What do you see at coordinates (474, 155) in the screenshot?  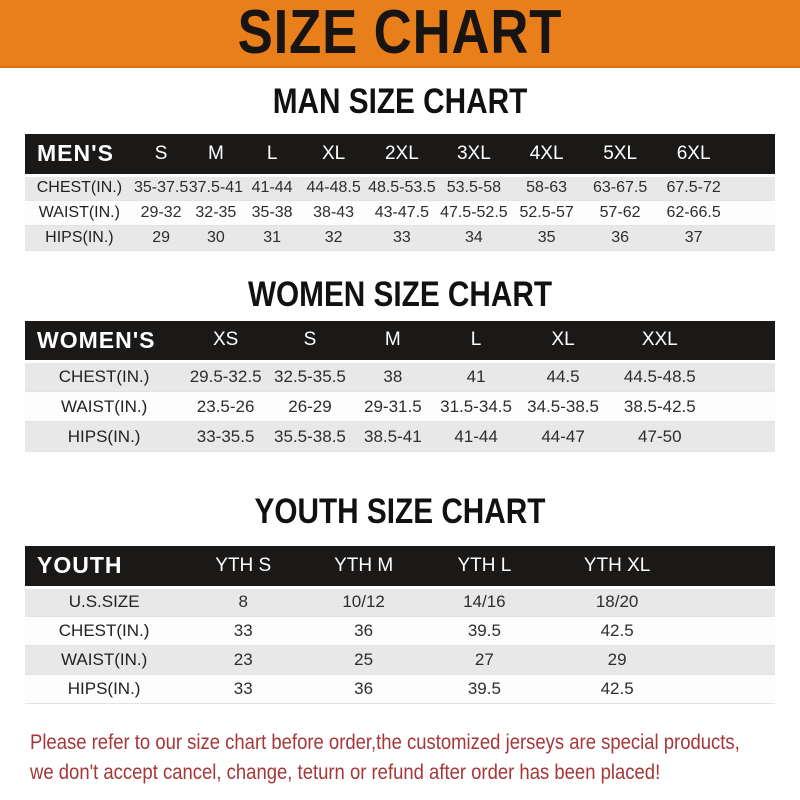 I see `column-header: 3XL` at bounding box center [474, 155].